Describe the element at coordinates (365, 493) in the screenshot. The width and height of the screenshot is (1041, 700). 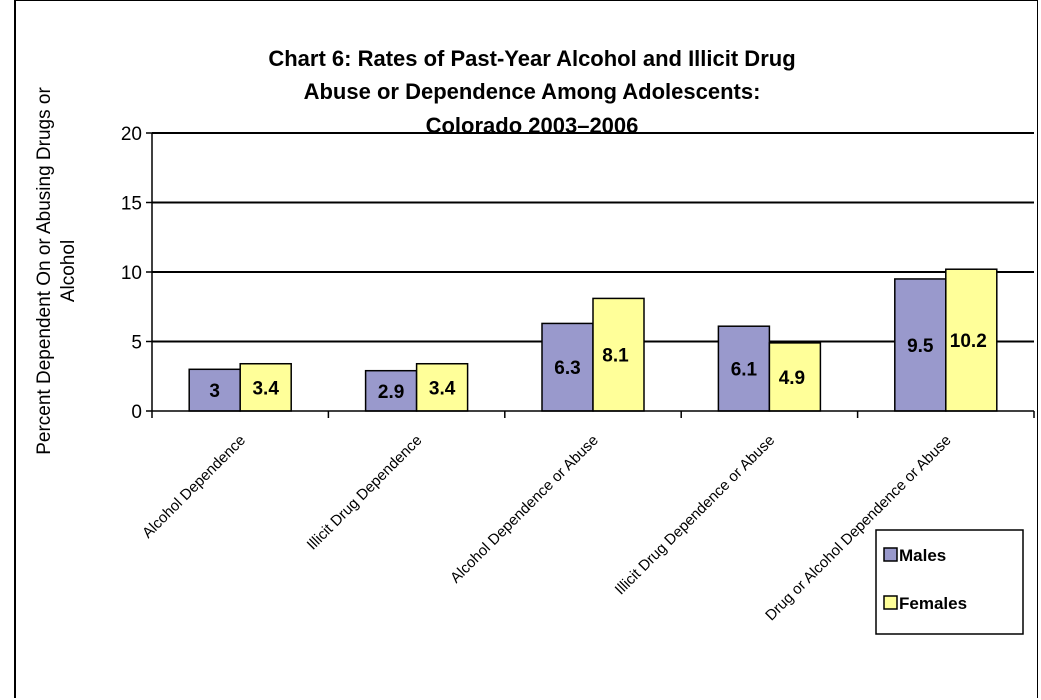
I see `x-tick-label: Illicit Drug Dependence` at that location.